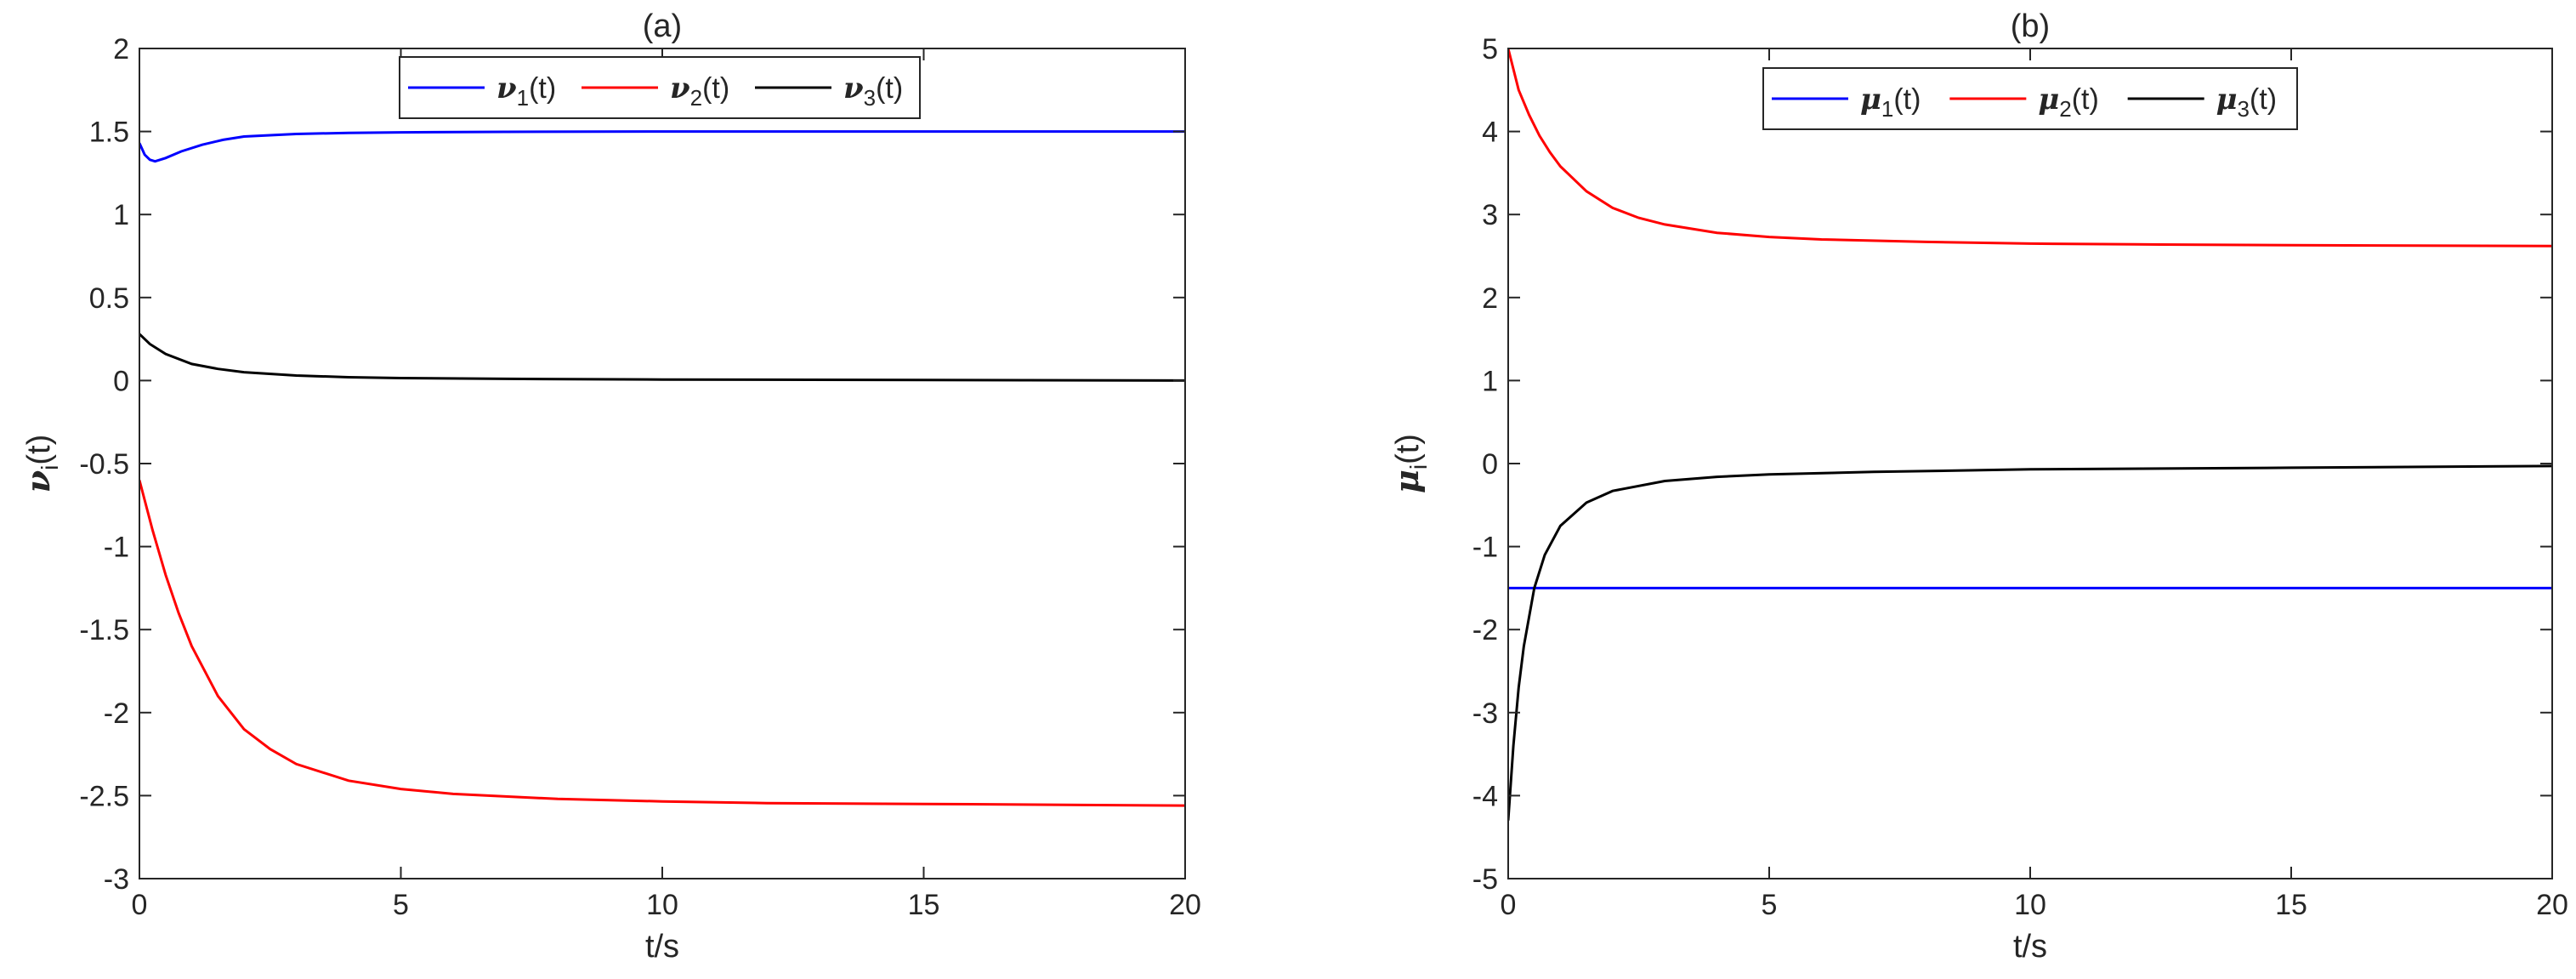  Describe the element at coordinates (2247, 102) in the screenshot. I see `legend-entry-3: μ3(t)` at that location.